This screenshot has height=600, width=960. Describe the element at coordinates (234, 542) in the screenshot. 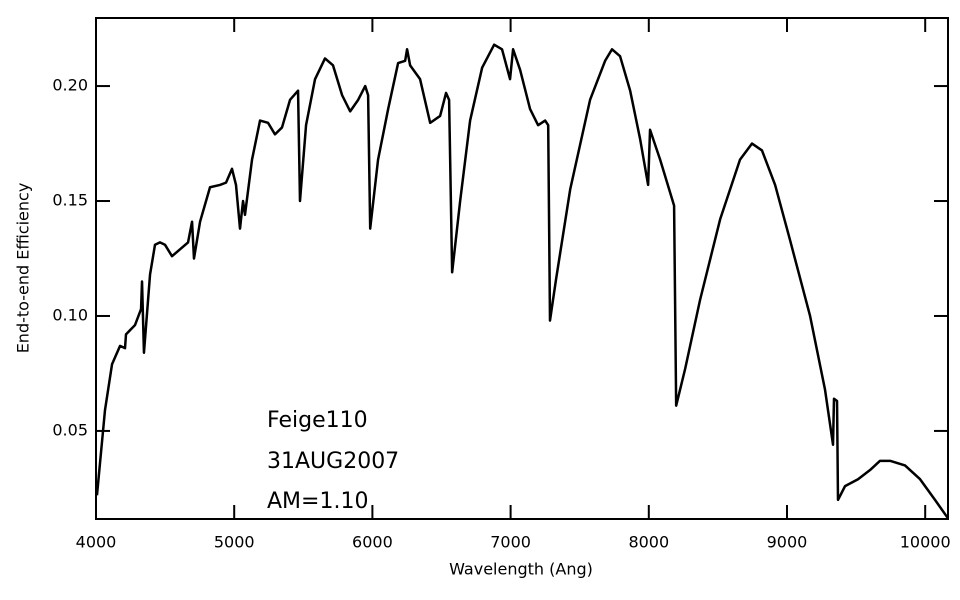

I see `x-tick-label: 5000` at that location.